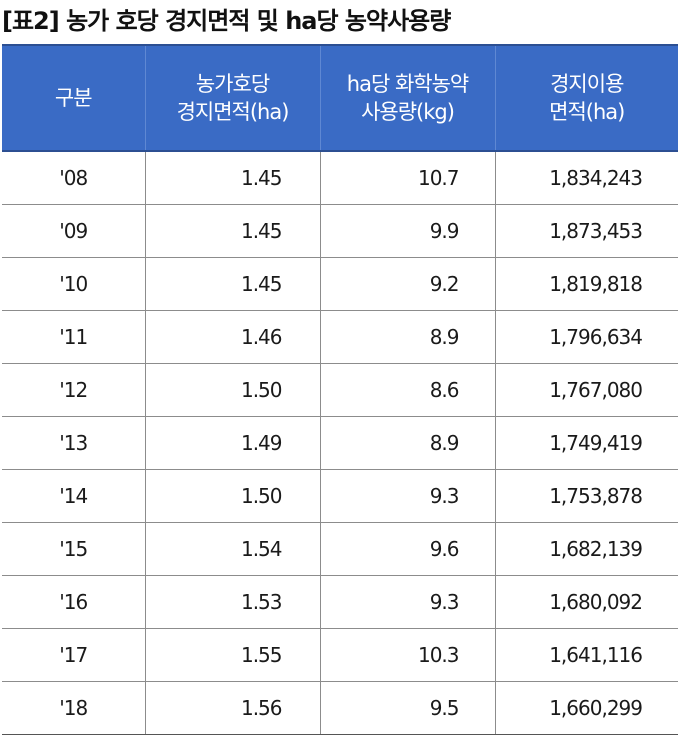  What do you see at coordinates (586, 602) in the screenshot?
I see `cultivated-area-cell: 1,680,092` at bounding box center [586, 602].